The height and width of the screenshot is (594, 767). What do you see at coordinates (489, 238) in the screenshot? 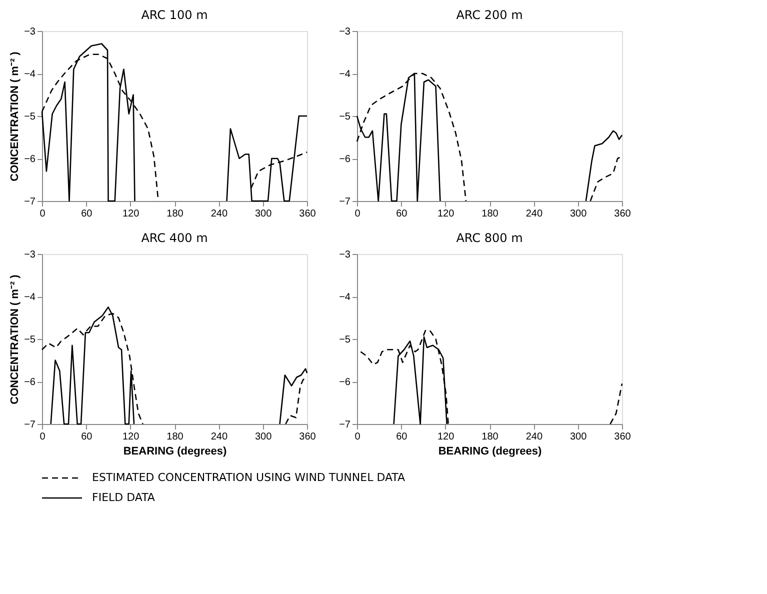
I see `chart-title: ARC 800 m` at bounding box center [489, 238].